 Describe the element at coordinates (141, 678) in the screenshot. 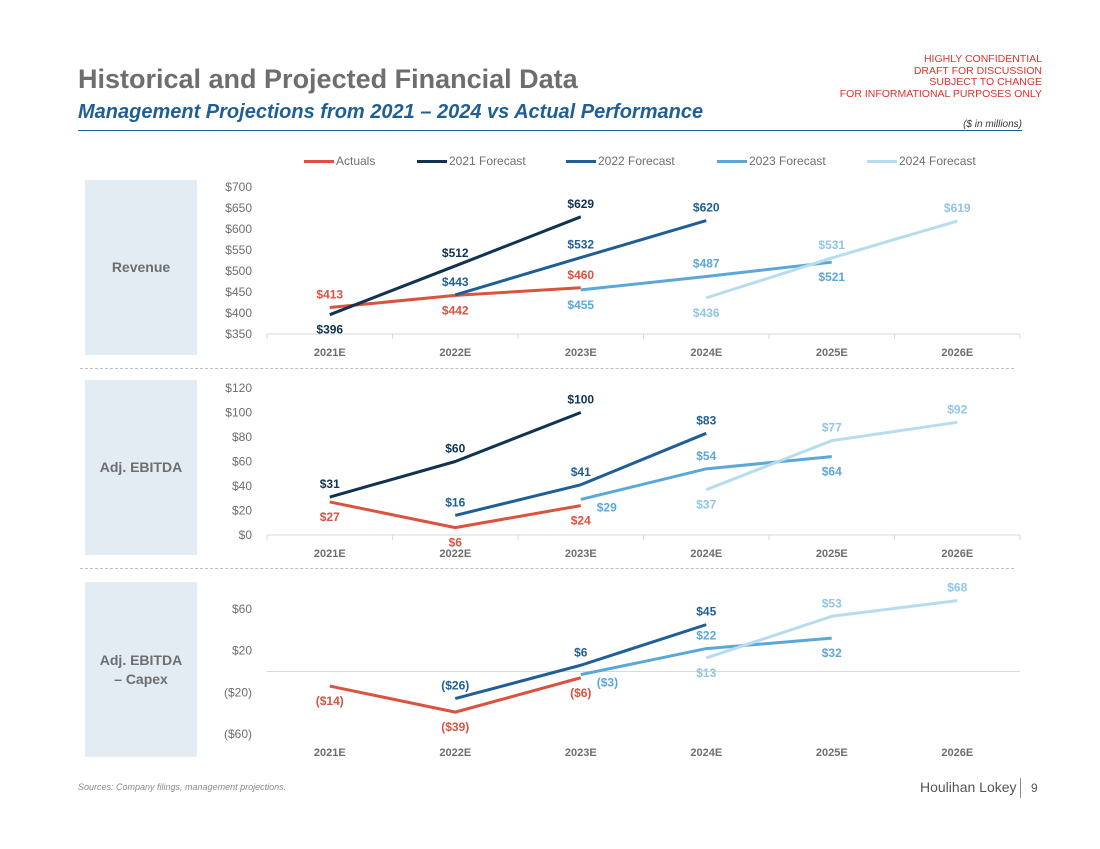

I see `panel-label-text: – Capex` at that location.